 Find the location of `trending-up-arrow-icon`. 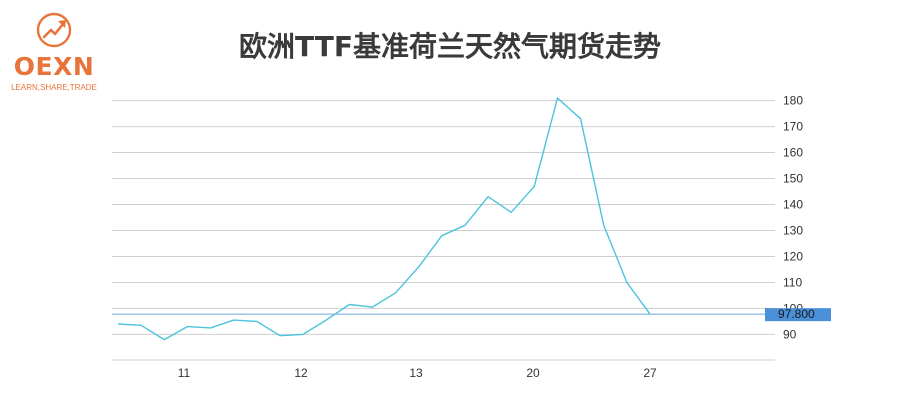

trending-up-arrow-icon is located at coordinates (54, 30).